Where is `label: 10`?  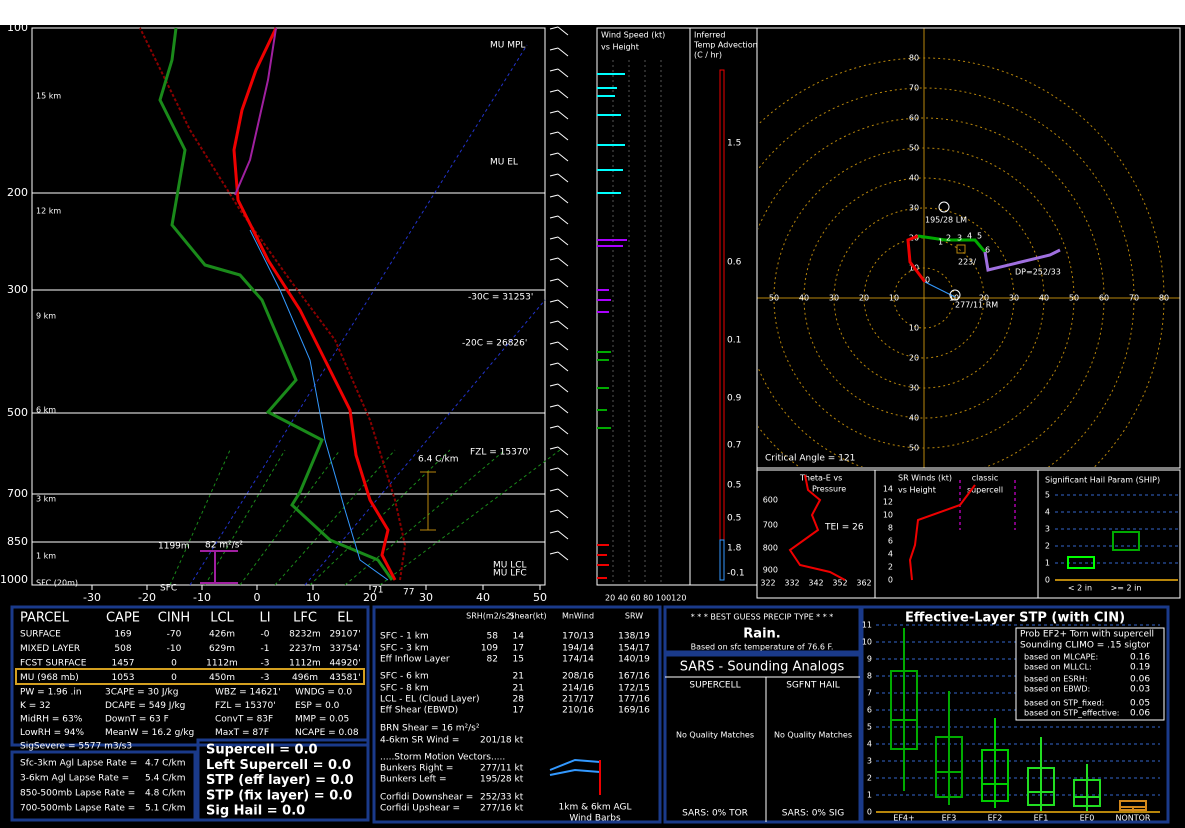
label: 10 is located at coordinates (914, 328).